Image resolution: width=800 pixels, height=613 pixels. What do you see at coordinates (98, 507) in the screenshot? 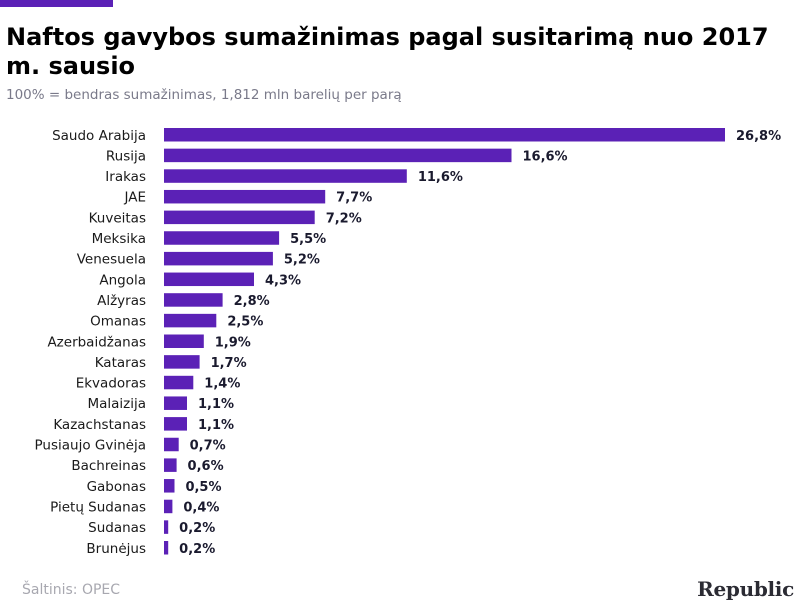
I see `category-label: Pietų Sudanas` at bounding box center [98, 507].